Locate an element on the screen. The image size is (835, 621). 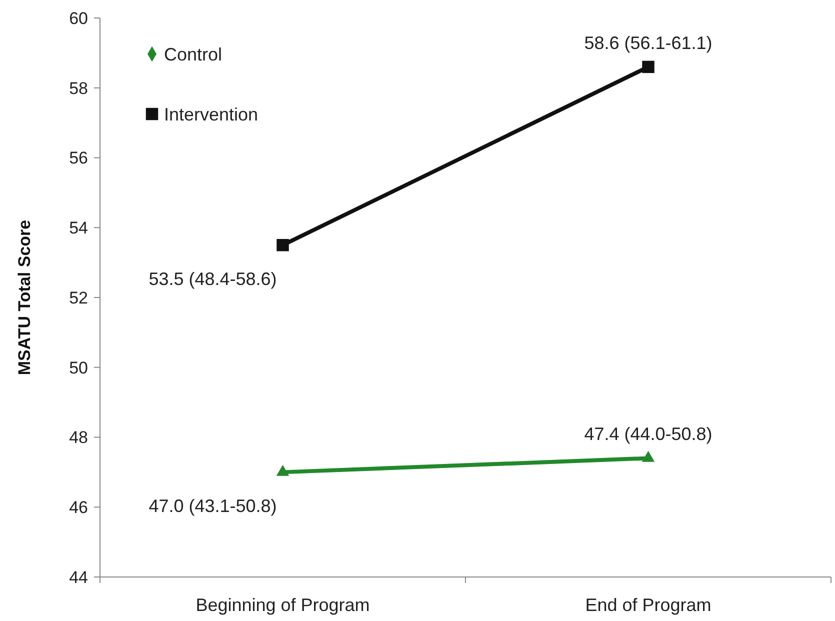
y-axis-title: MSATU Total Score is located at coordinates (24, 298).